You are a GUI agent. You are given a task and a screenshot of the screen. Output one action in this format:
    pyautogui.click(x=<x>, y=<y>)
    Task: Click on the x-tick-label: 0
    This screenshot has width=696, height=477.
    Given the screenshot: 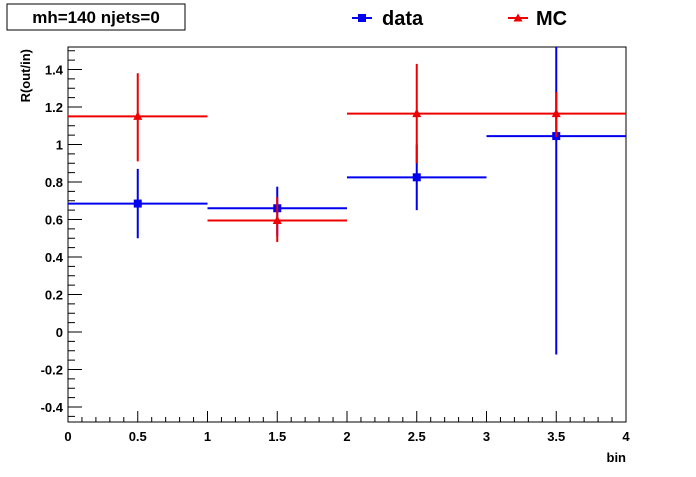 What is the action you would take?
    pyautogui.click(x=67, y=436)
    